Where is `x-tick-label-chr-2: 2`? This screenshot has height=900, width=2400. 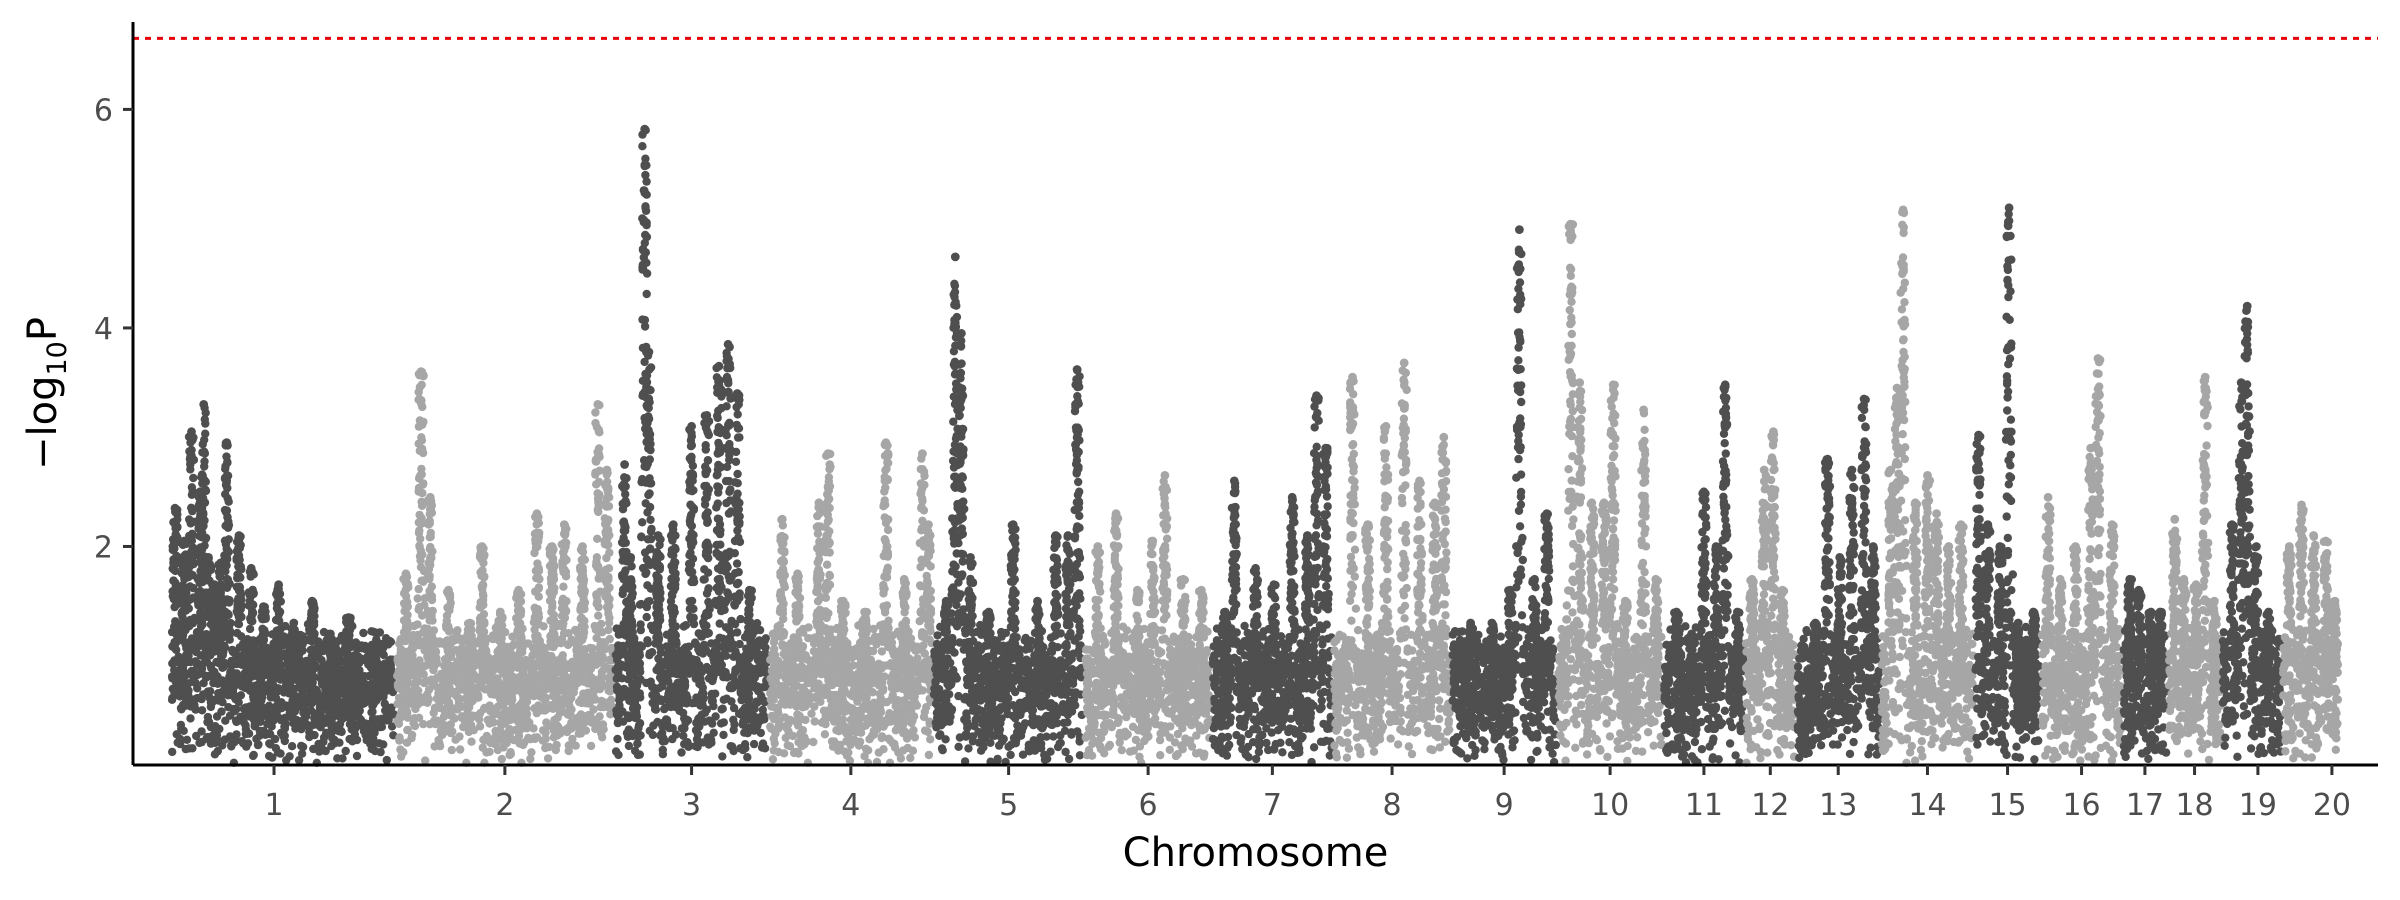 x-tick-label-chr-2: 2 is located at coordinates (504, 805).